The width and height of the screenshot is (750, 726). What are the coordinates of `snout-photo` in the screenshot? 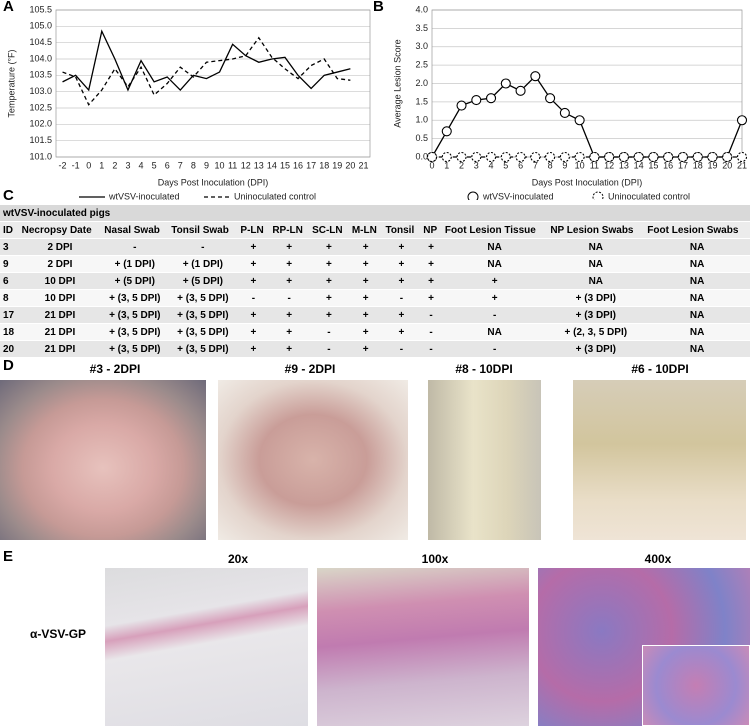 It's located at (313, 460).